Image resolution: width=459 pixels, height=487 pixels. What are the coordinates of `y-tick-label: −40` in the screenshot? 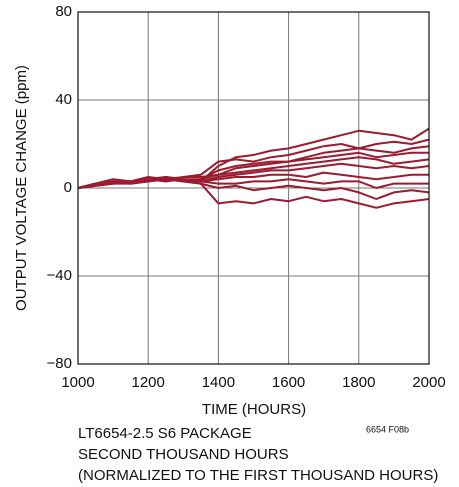 It's located at (59, 275).